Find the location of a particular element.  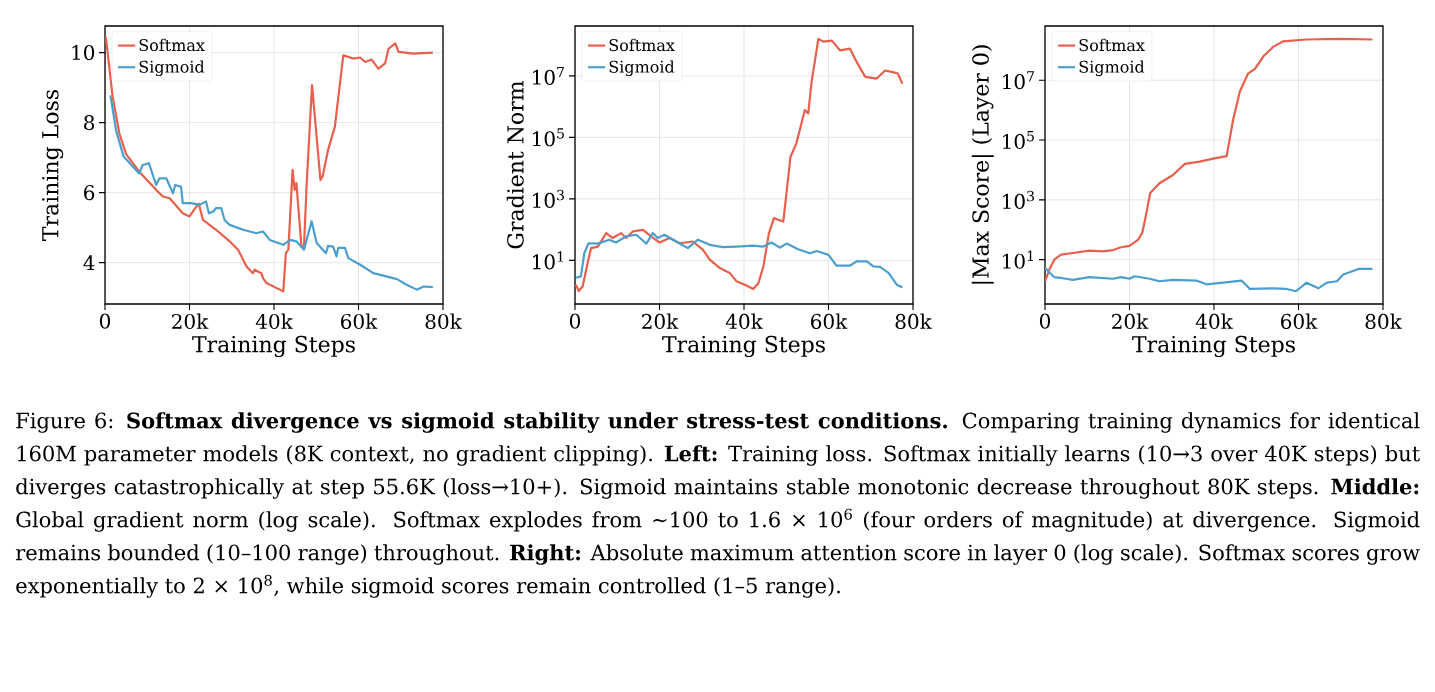

y-axis-title: Gradient Norm is located at coordinates (515, 164).